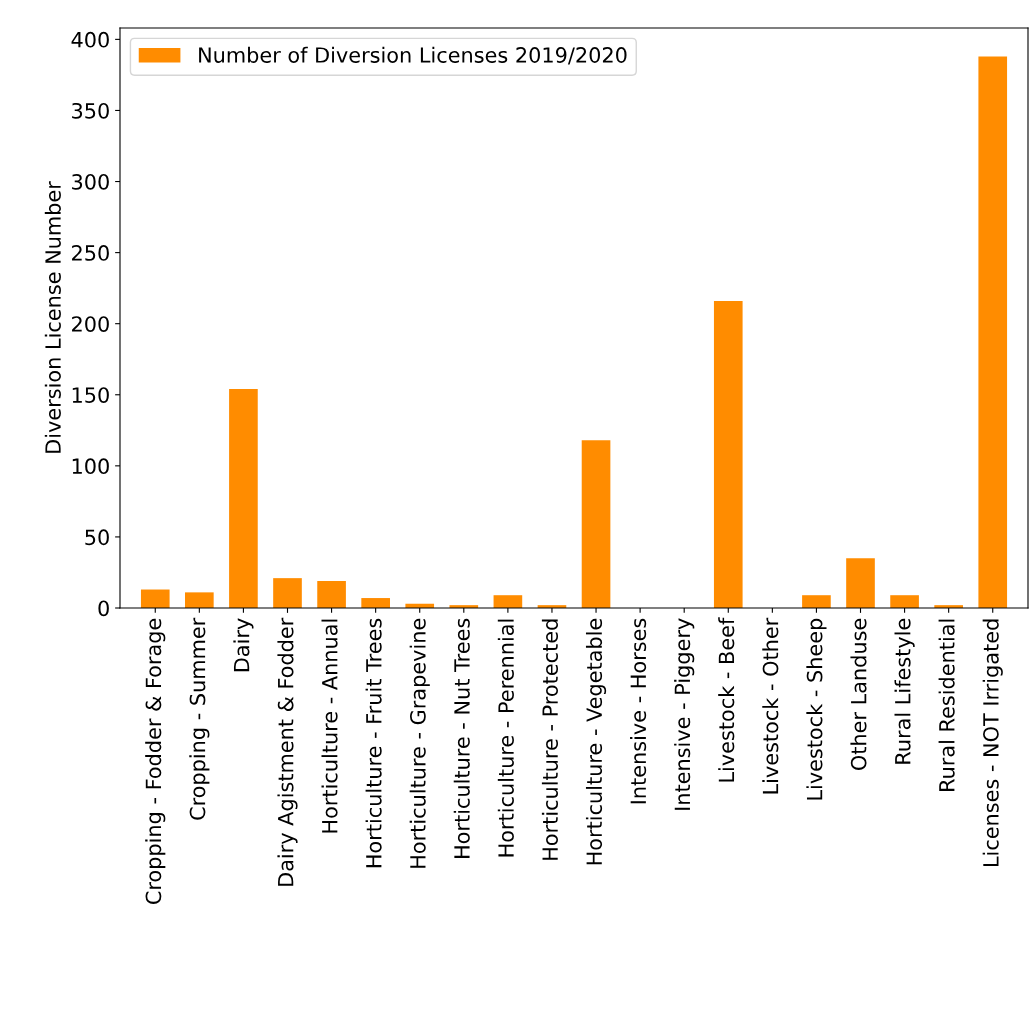 Image resolution: width=1035 pixels, height=1012 pixels. What do you see at coordinates (90, 324) in the screenshot?
I see `y-tick-label: 200` at bounding box center [90, 324].